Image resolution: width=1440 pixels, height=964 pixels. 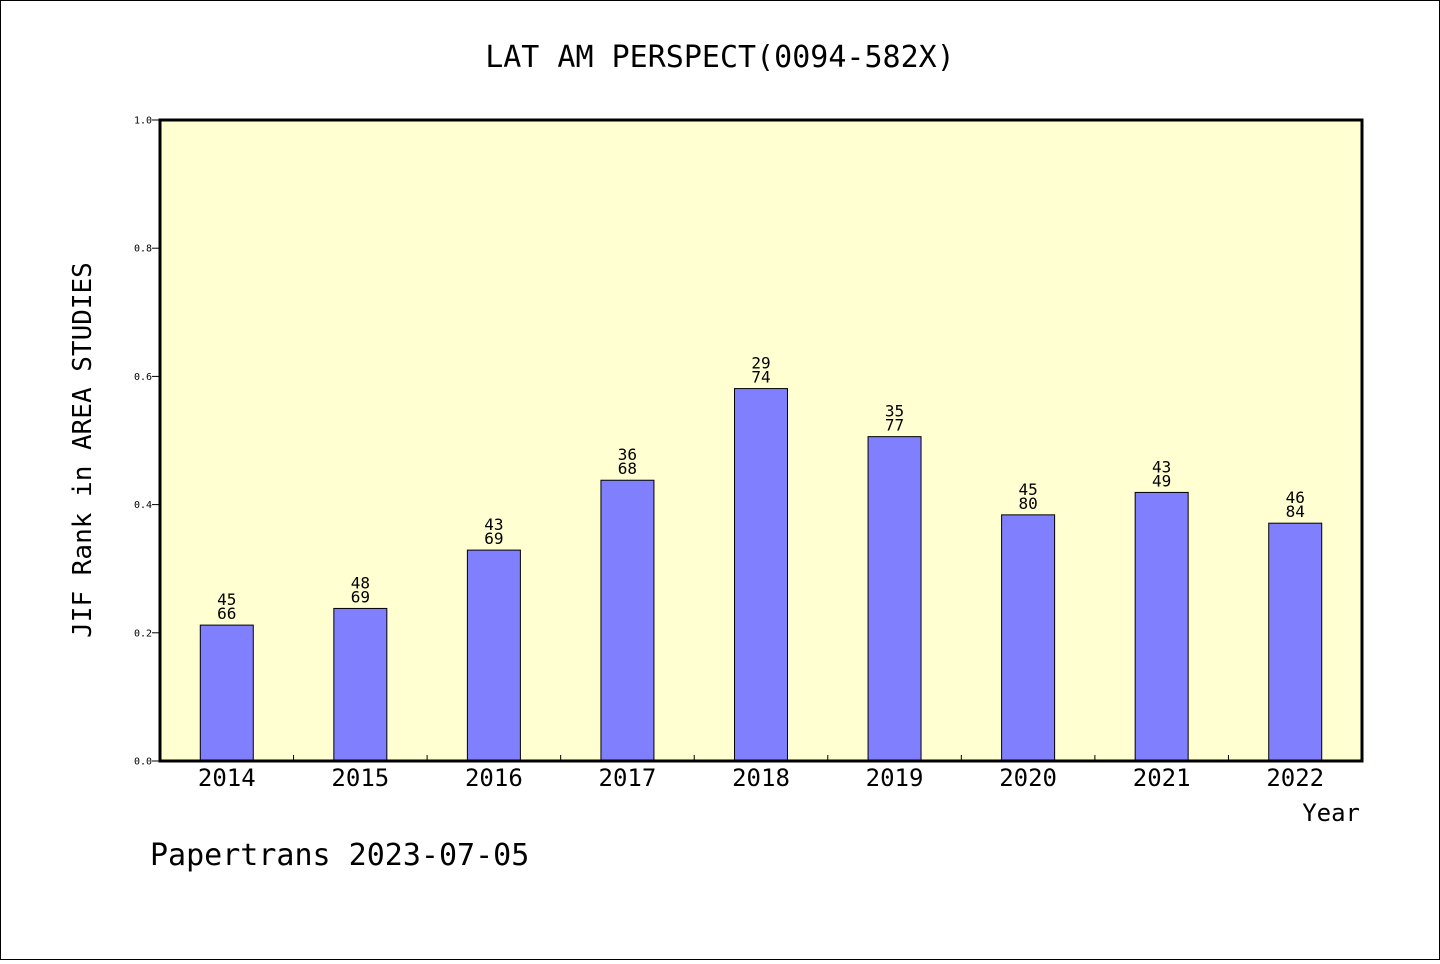 What do you see at coordinates (147, 442) in the screenshot?
I see `y-axis: 0.0 0.2 0.4 0.6 0.8 1.0` at bounding box center [147, 442].